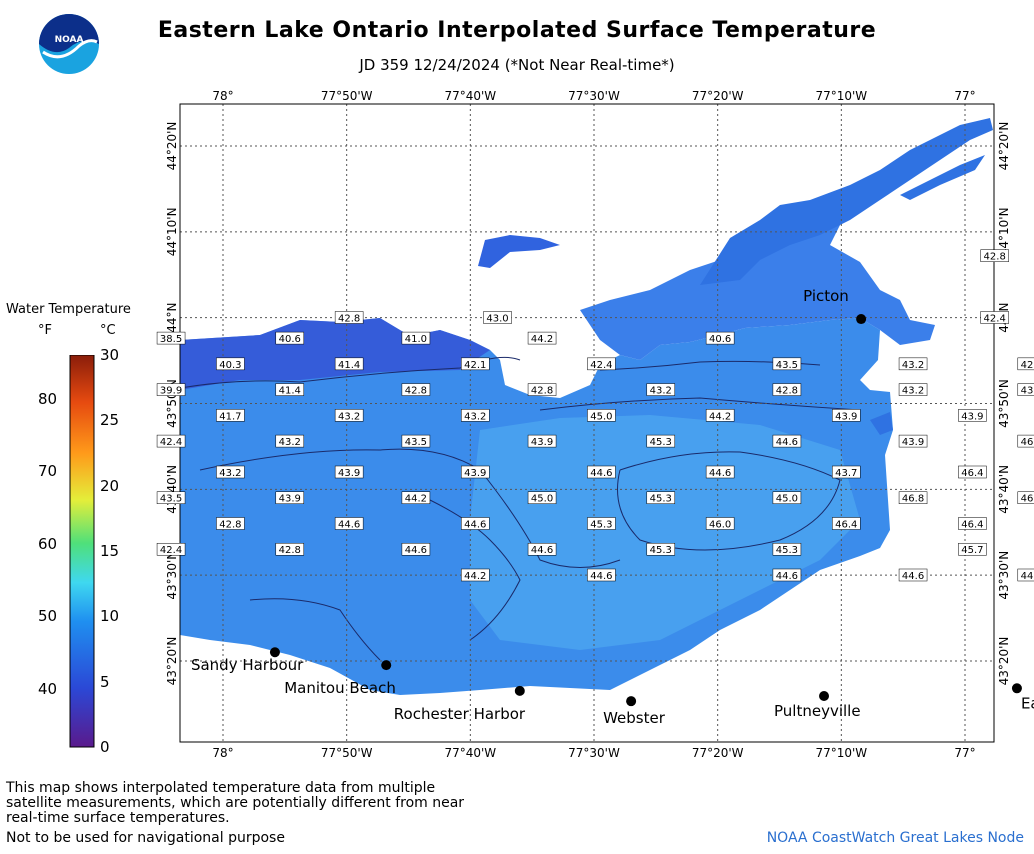 The width and height of the screenshot is (1034, 854). I want to click on lat-label-right: 43°50'N, so click(1004, 403).